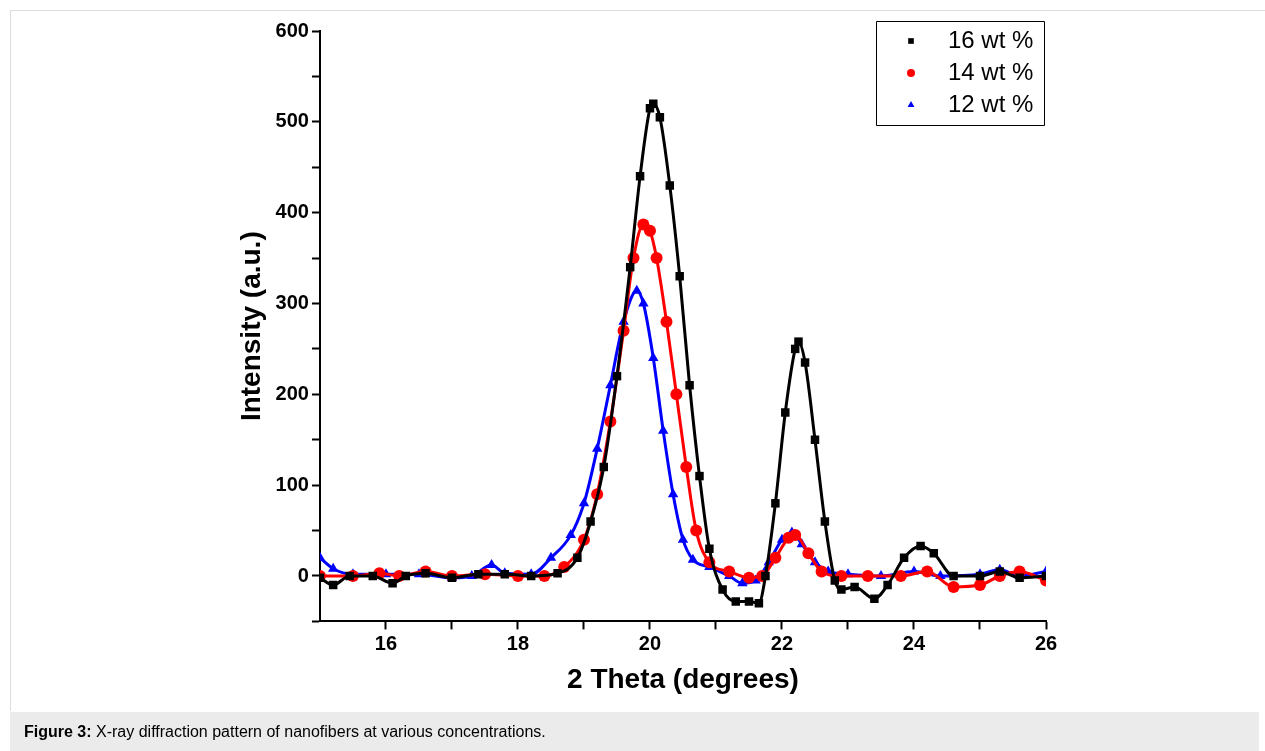 This screenshot has height=751, width=1265. What do you see at coordinates (650, 642) in the screenshot?
I see `x-tick-label: 20` at bounding box center [650, 642].